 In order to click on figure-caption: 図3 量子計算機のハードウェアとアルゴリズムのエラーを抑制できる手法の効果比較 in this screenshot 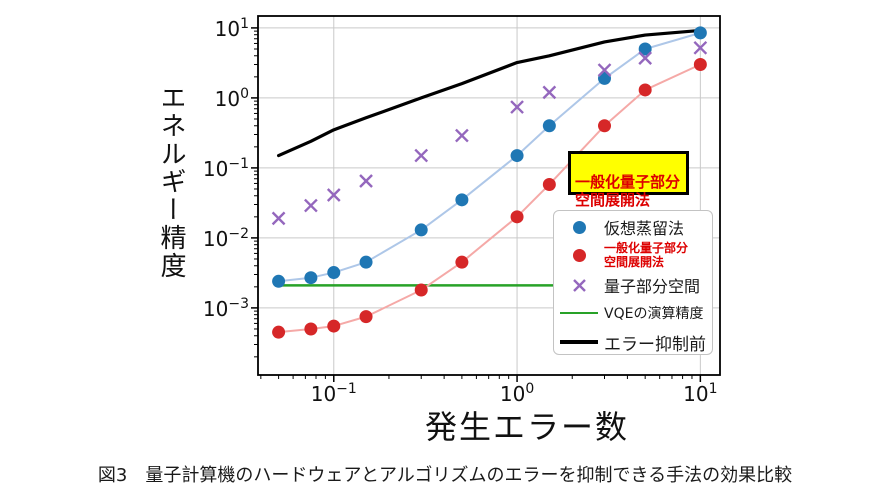, I will do `click(445, 475)`.